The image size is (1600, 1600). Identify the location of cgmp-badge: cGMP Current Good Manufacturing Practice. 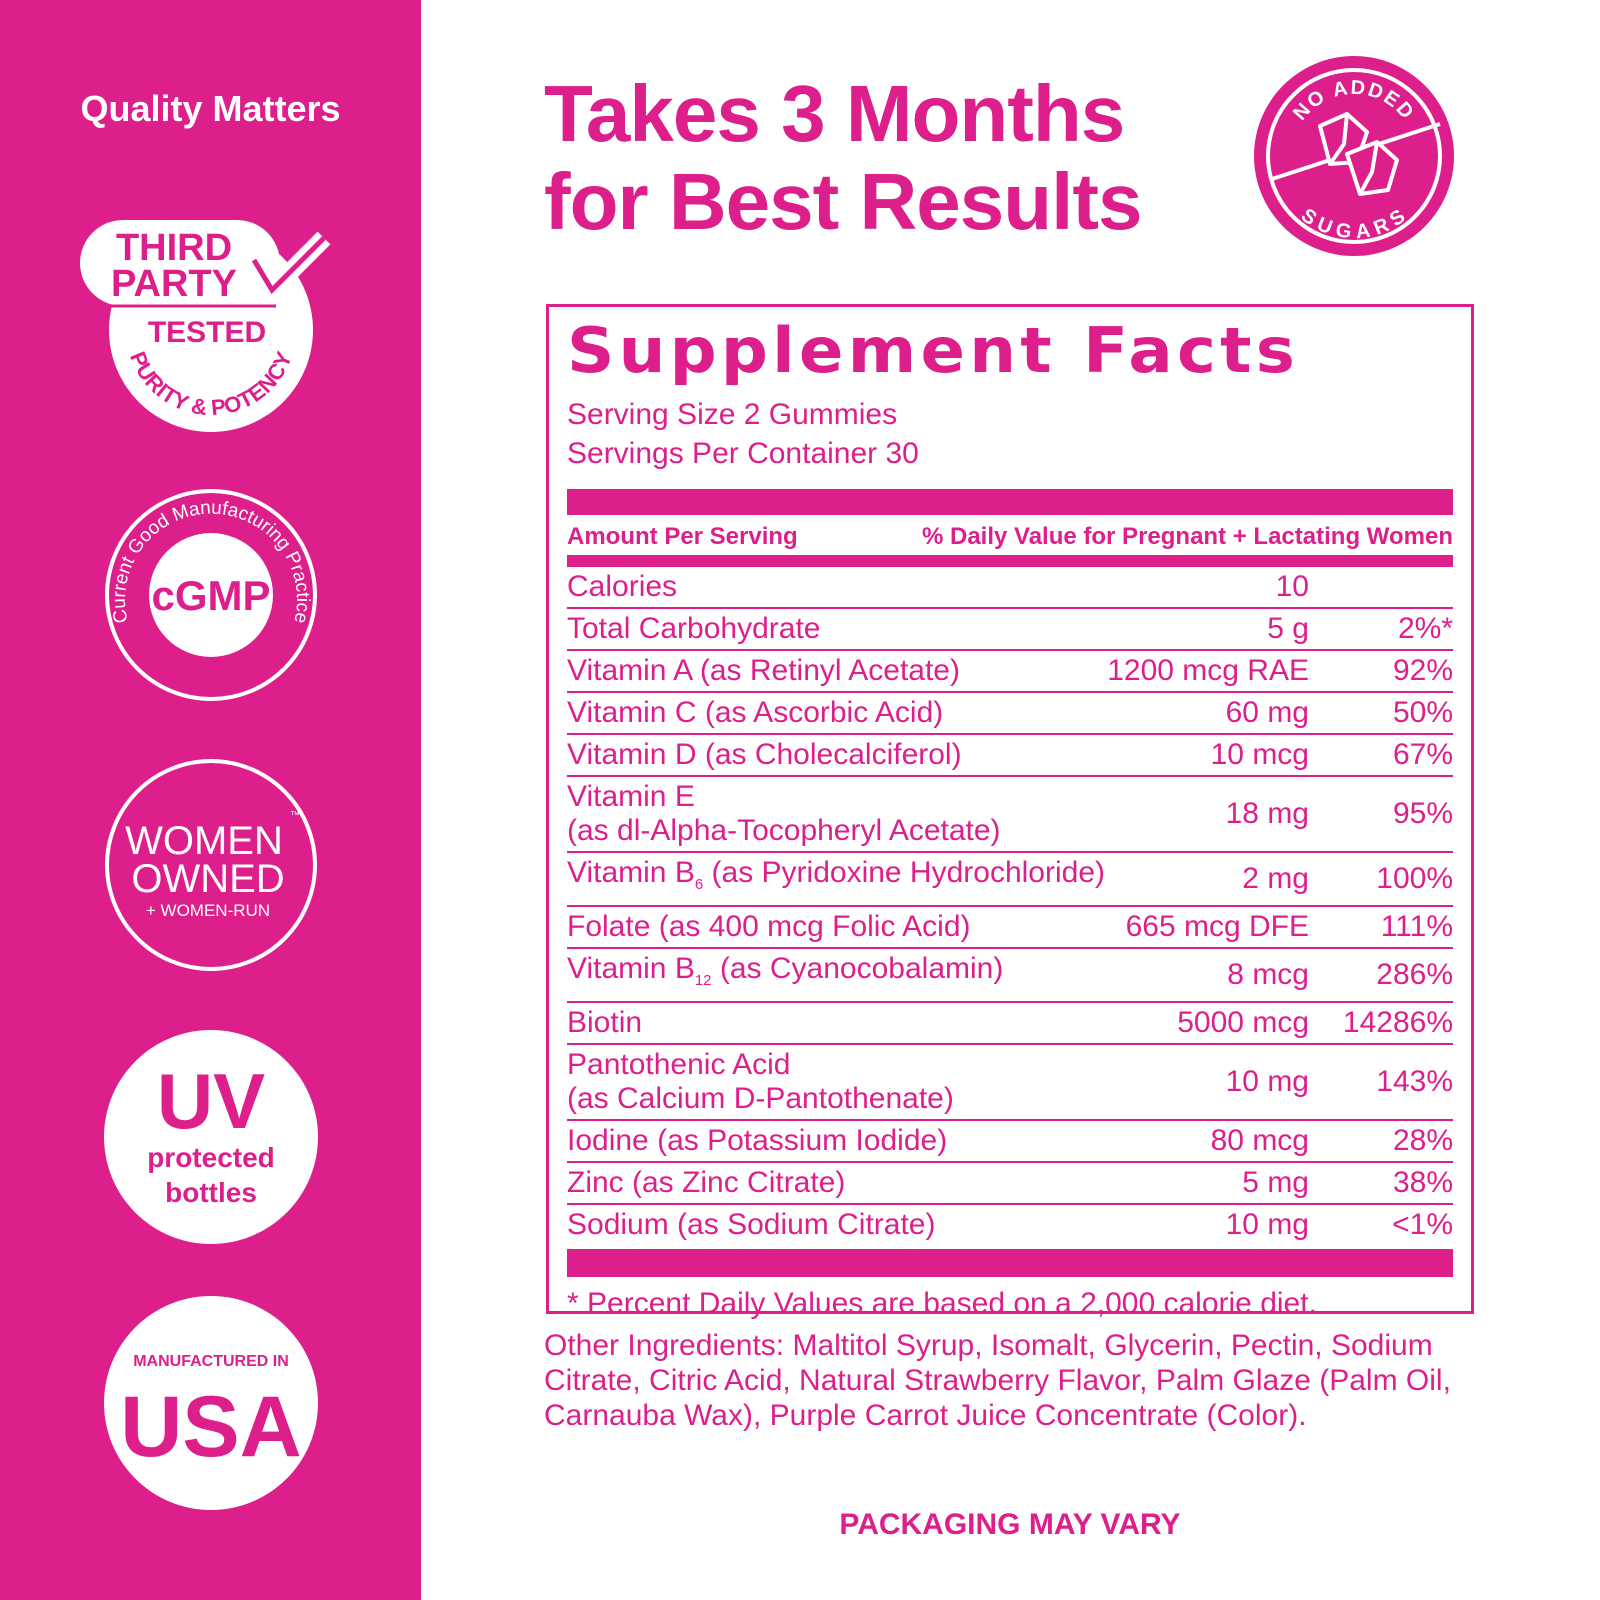
(211, 595).